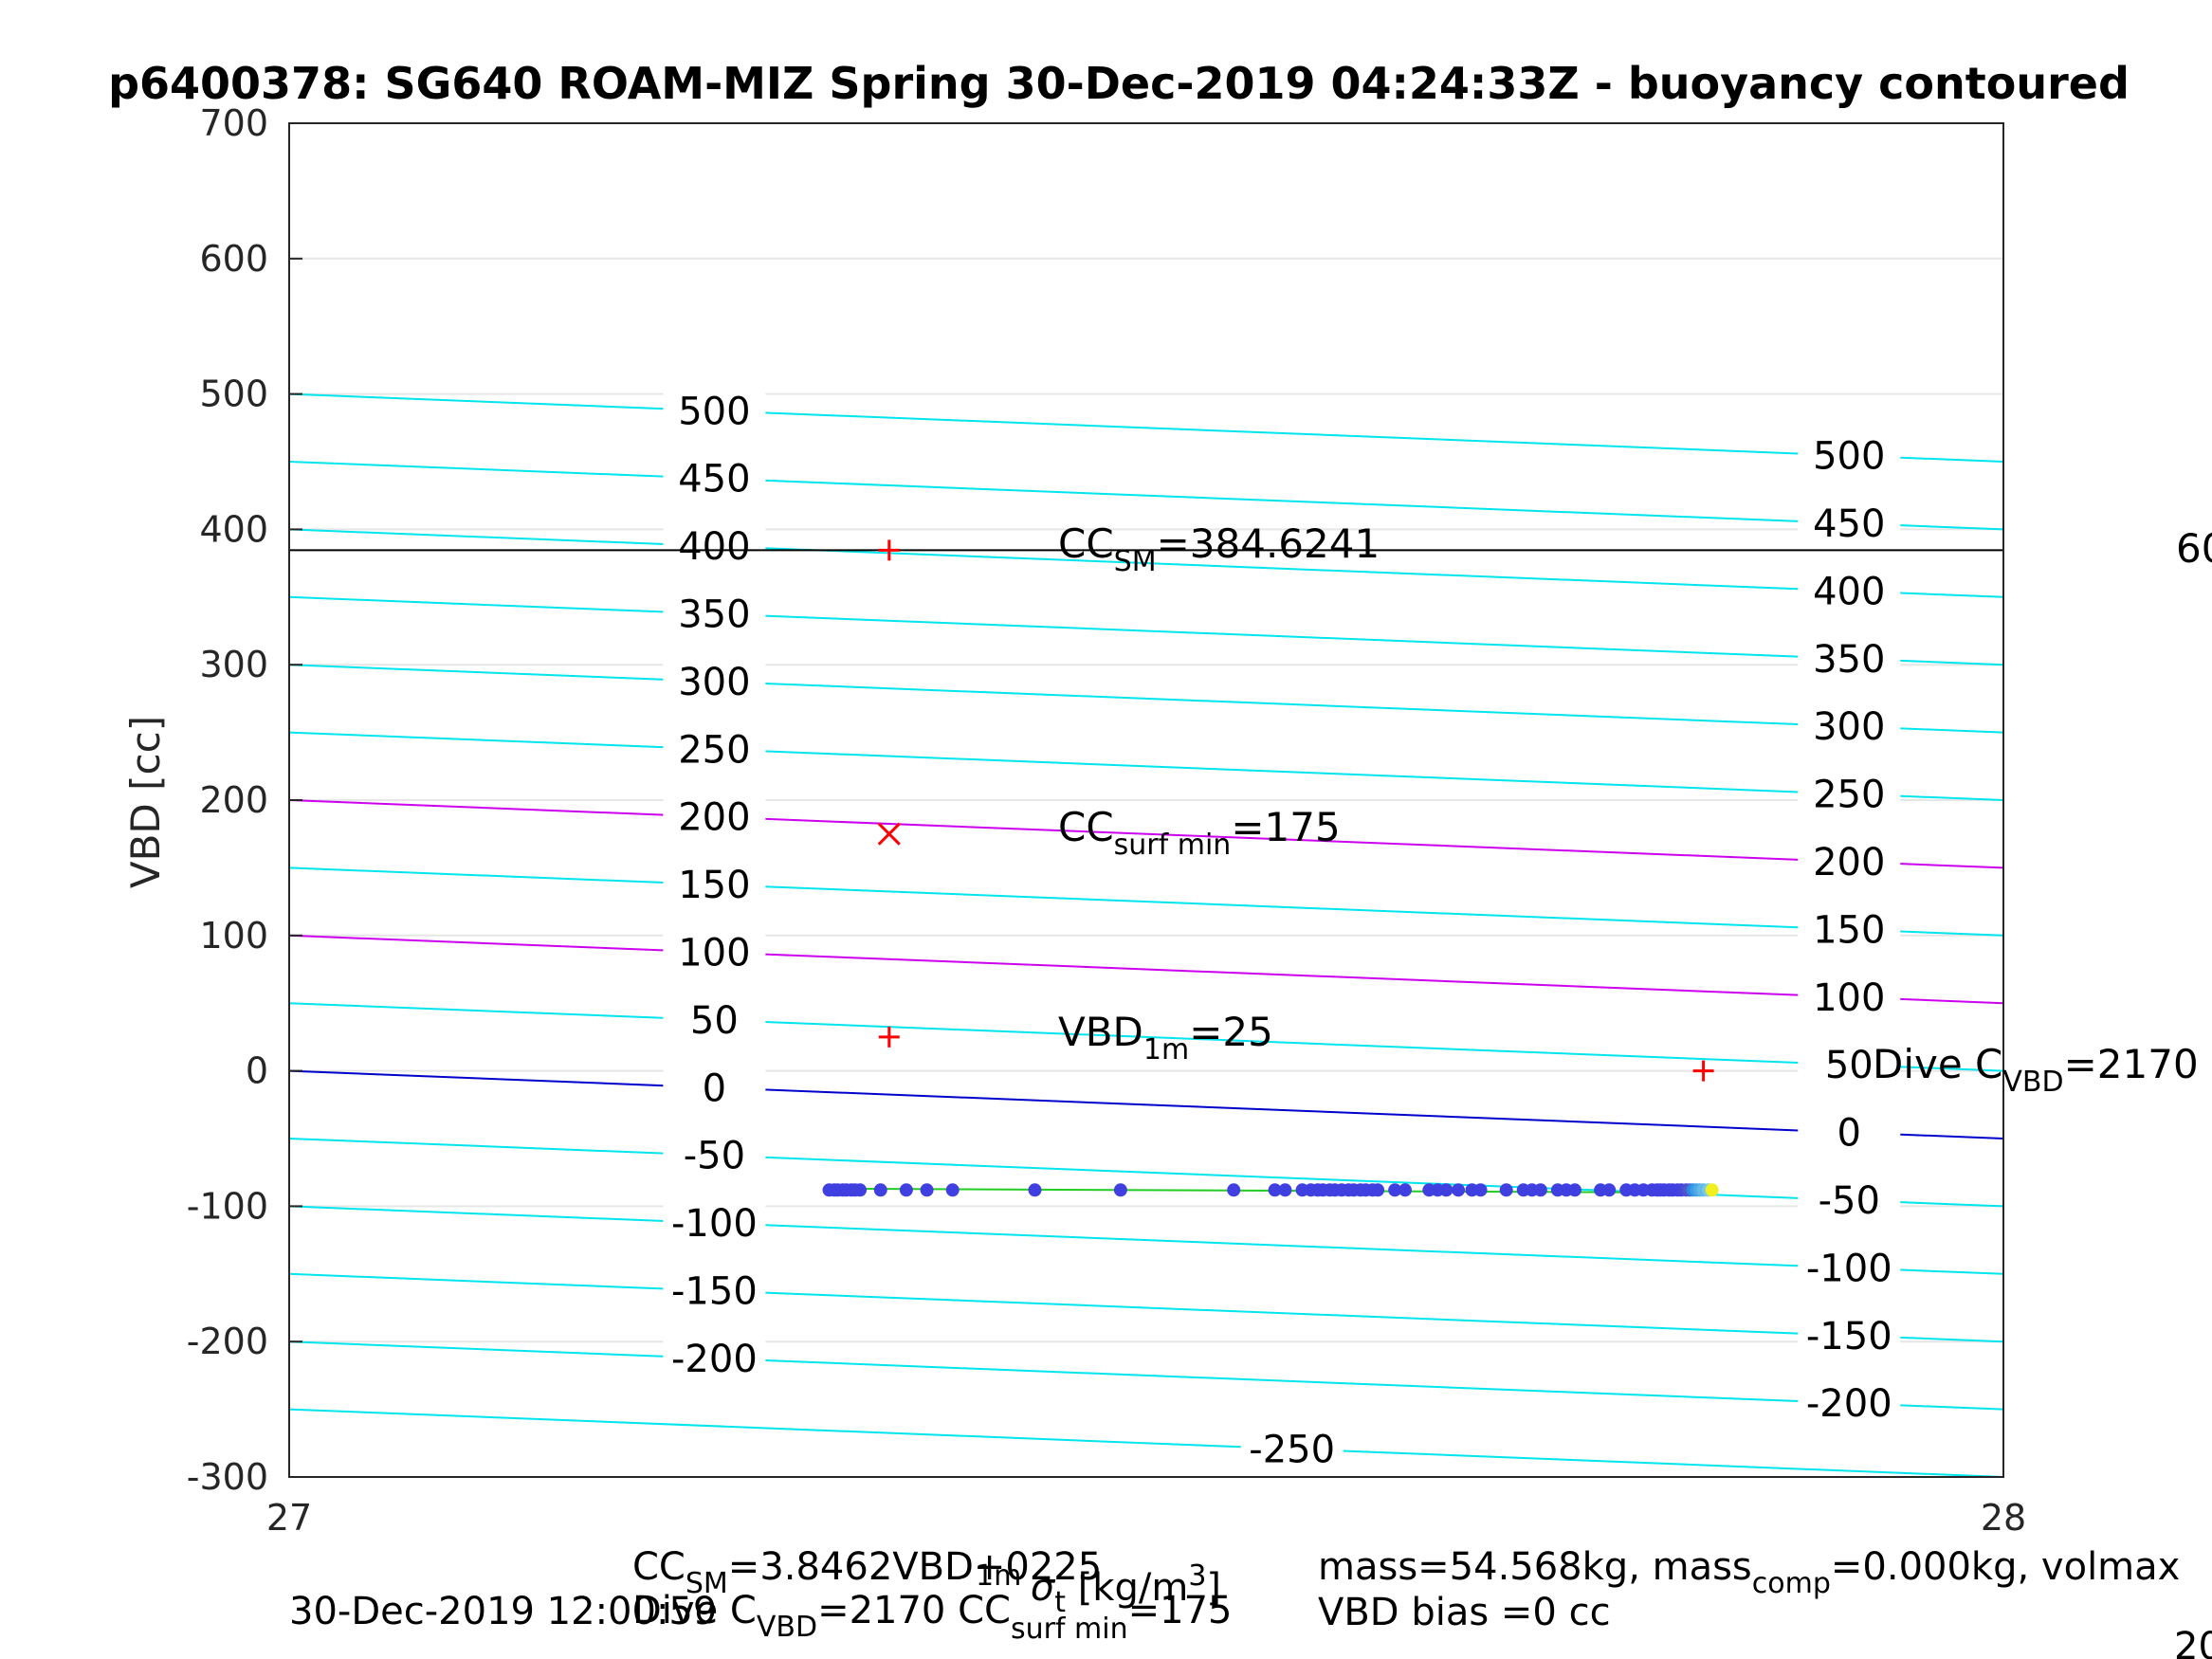 This screenshot has width=2212, height=1659. I want to click on contour-label-right: 400, so click(1849, 591).